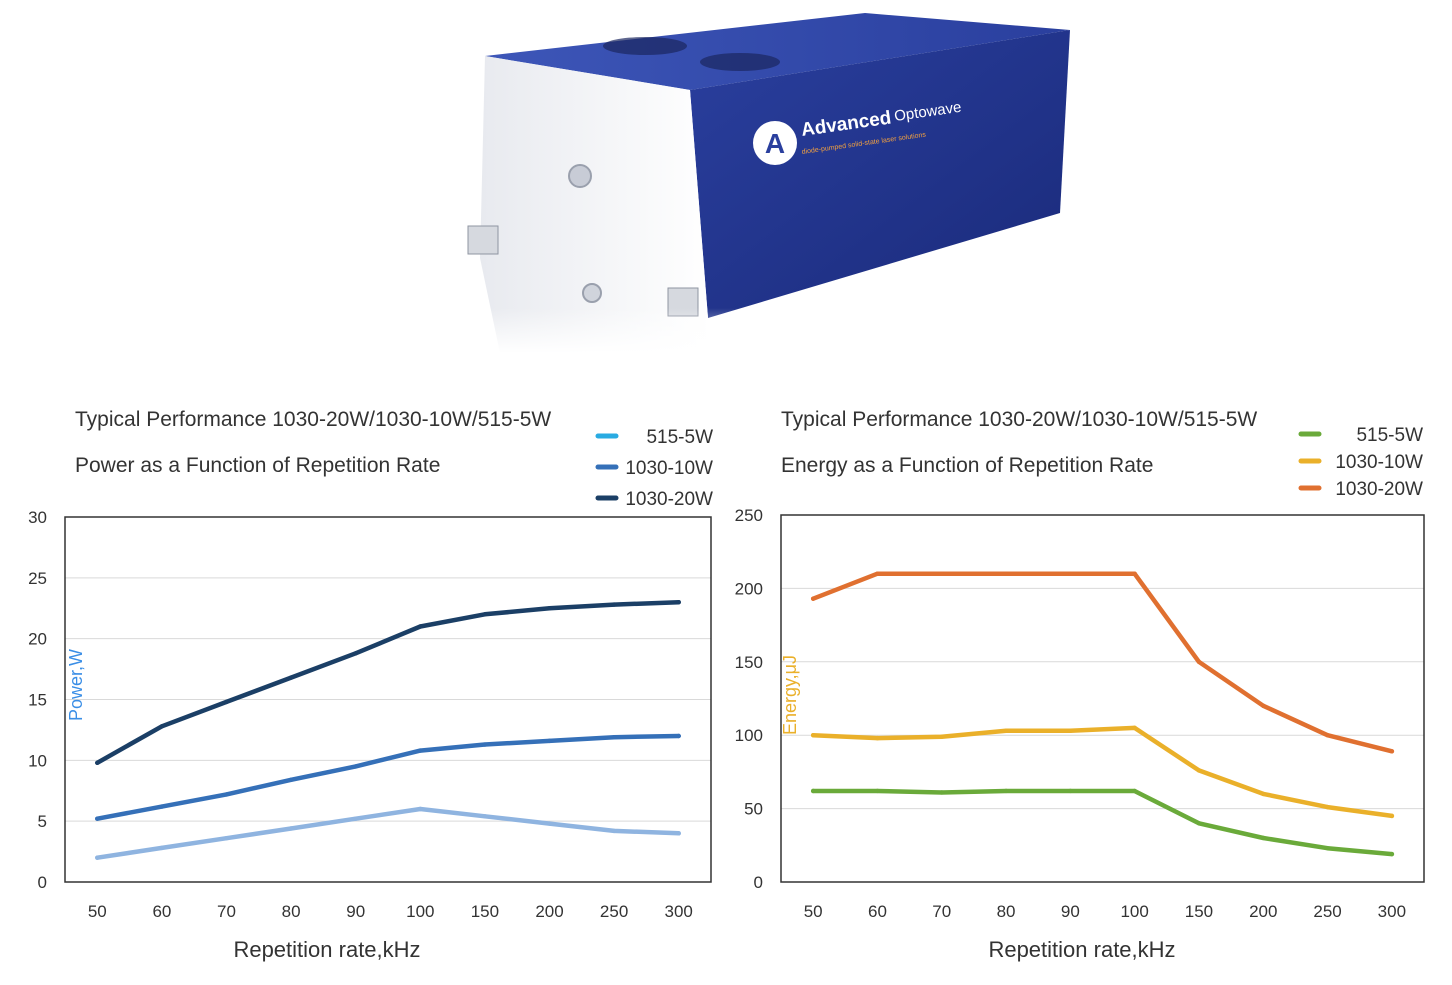 This screenshot has height=985, width=1452. What do you see at coordinates (483, 240) in the screenshot?
I see `mounting-bracket` at bounding box center [483, 240].